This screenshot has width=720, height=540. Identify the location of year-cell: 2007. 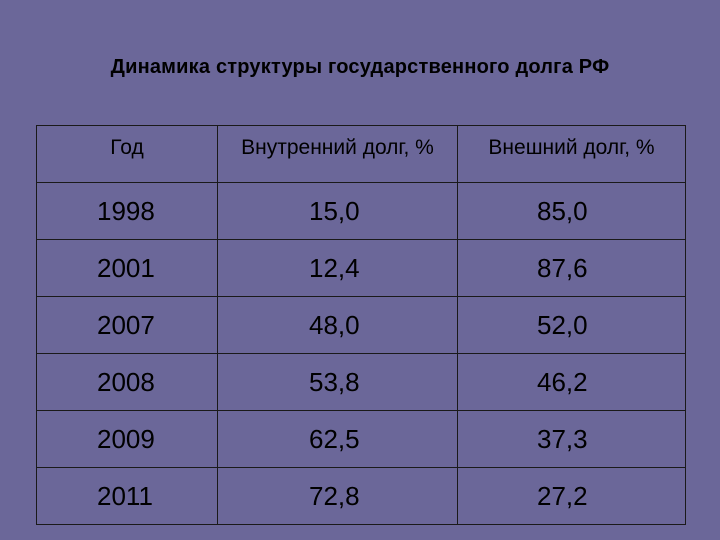
(127, 325).